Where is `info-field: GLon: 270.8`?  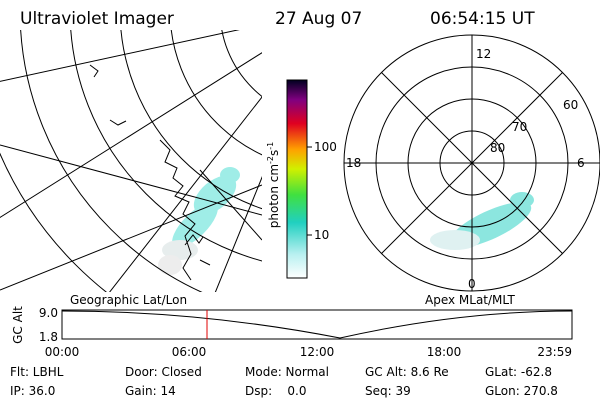 info-field: GLon: 270.8 is located at coordinates (521, 391).